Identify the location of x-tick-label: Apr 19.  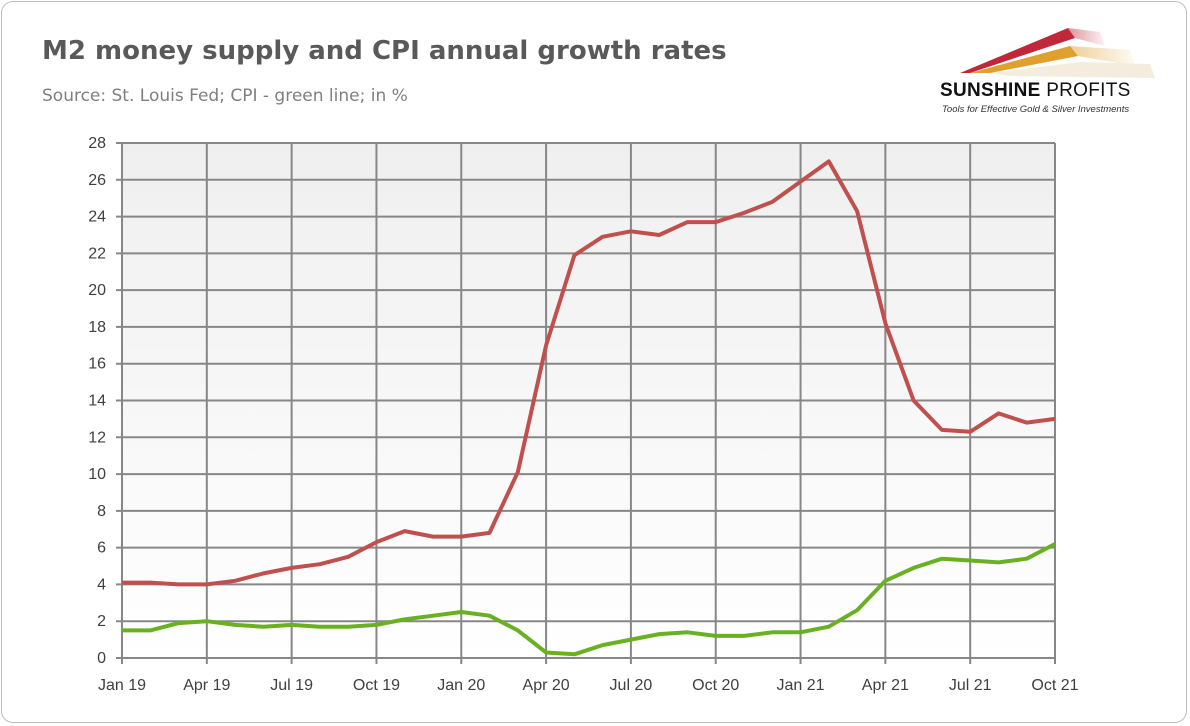
(206, 685).